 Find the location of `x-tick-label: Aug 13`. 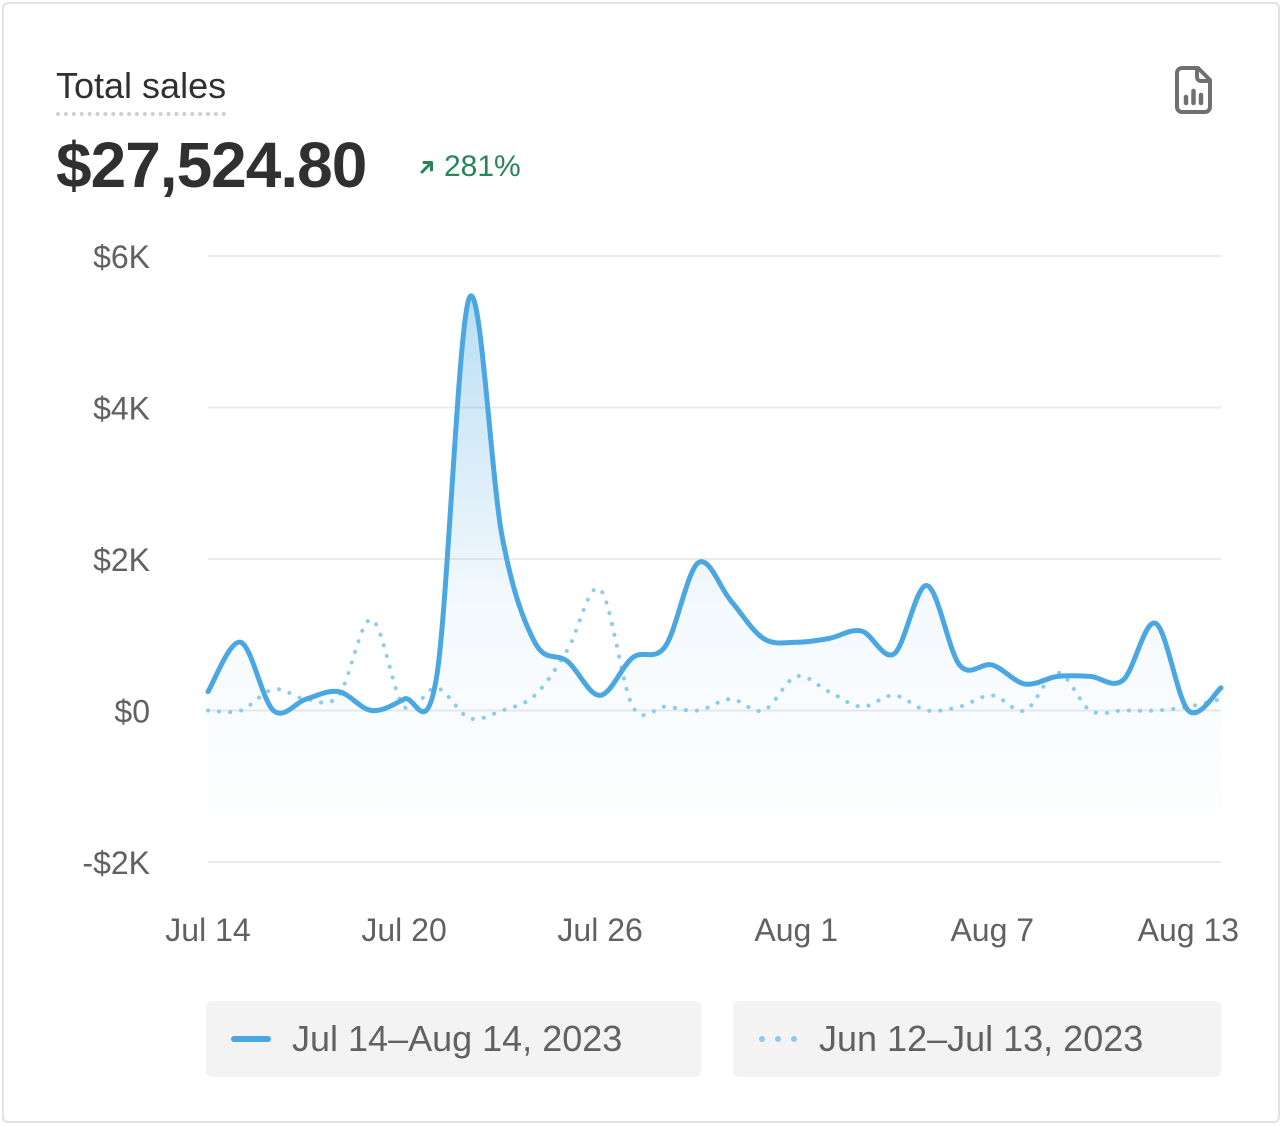

x-tick-label: Aug 13 is located at coordinates (1188, 930).